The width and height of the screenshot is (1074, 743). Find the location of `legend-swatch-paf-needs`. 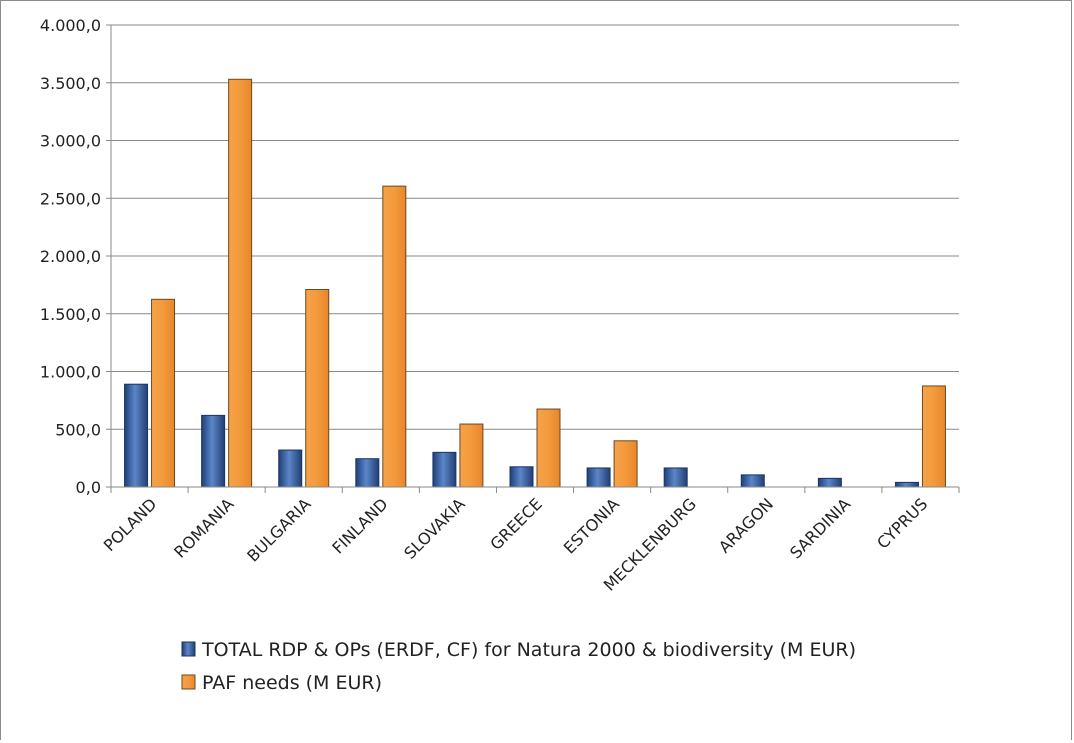

legend-swatch-paf-needs is located at coordinates (188, 682).